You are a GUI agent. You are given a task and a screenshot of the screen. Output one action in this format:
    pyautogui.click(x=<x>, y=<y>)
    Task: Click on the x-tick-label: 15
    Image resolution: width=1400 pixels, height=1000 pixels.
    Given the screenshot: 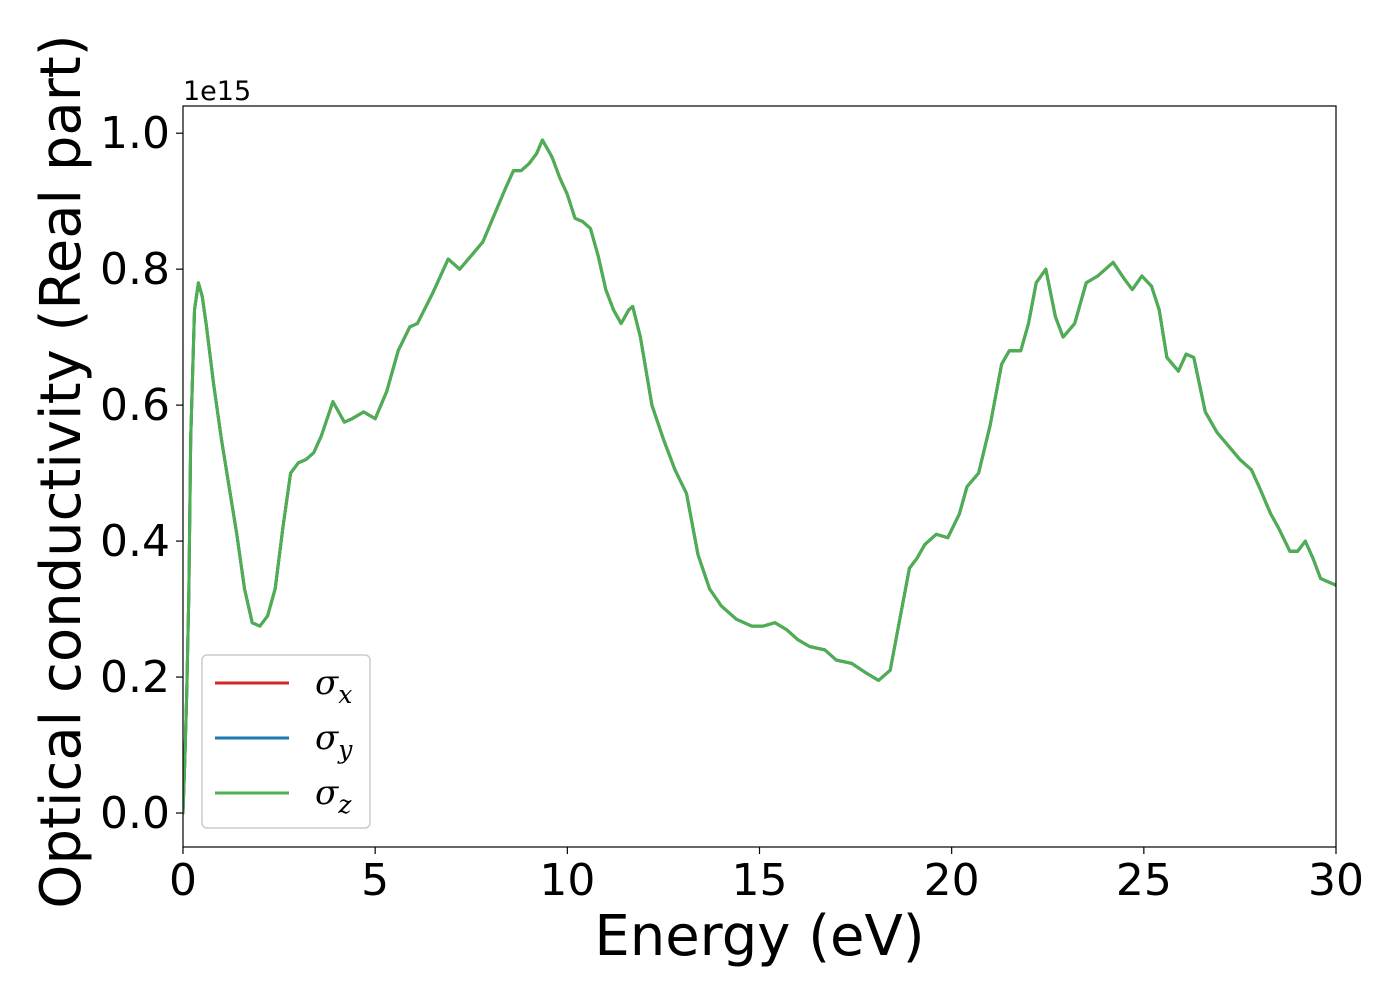 What is the action you would take?
    pyautogui.click(x=760, y=880)
    